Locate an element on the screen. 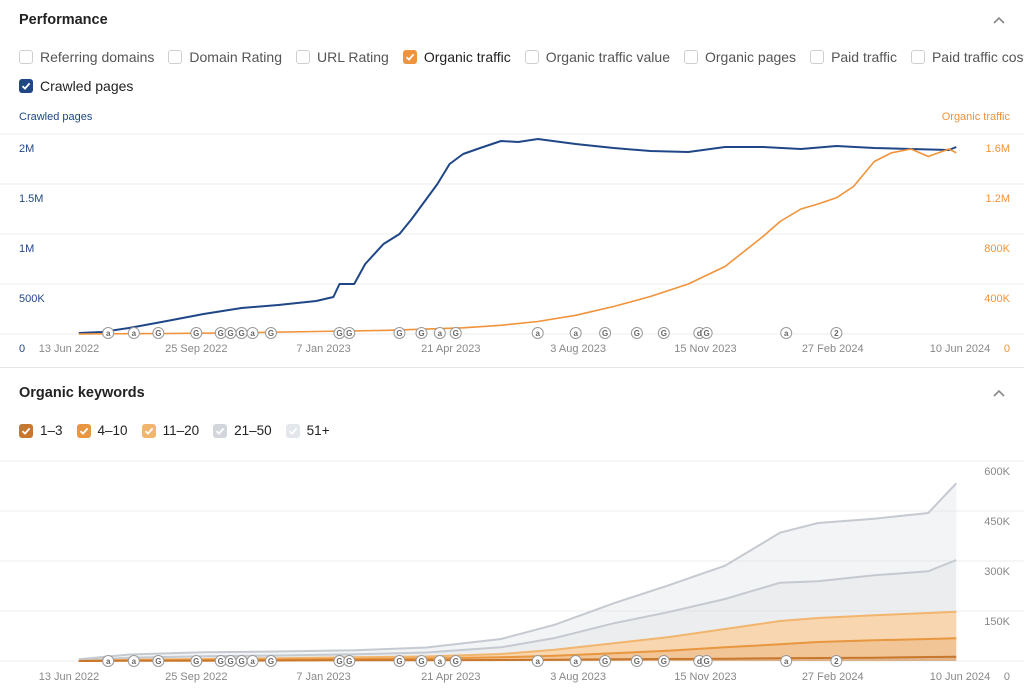 This screenshot has width=1024, height=697. checkbox-crawled-pages is located at coordinates (26, 86).